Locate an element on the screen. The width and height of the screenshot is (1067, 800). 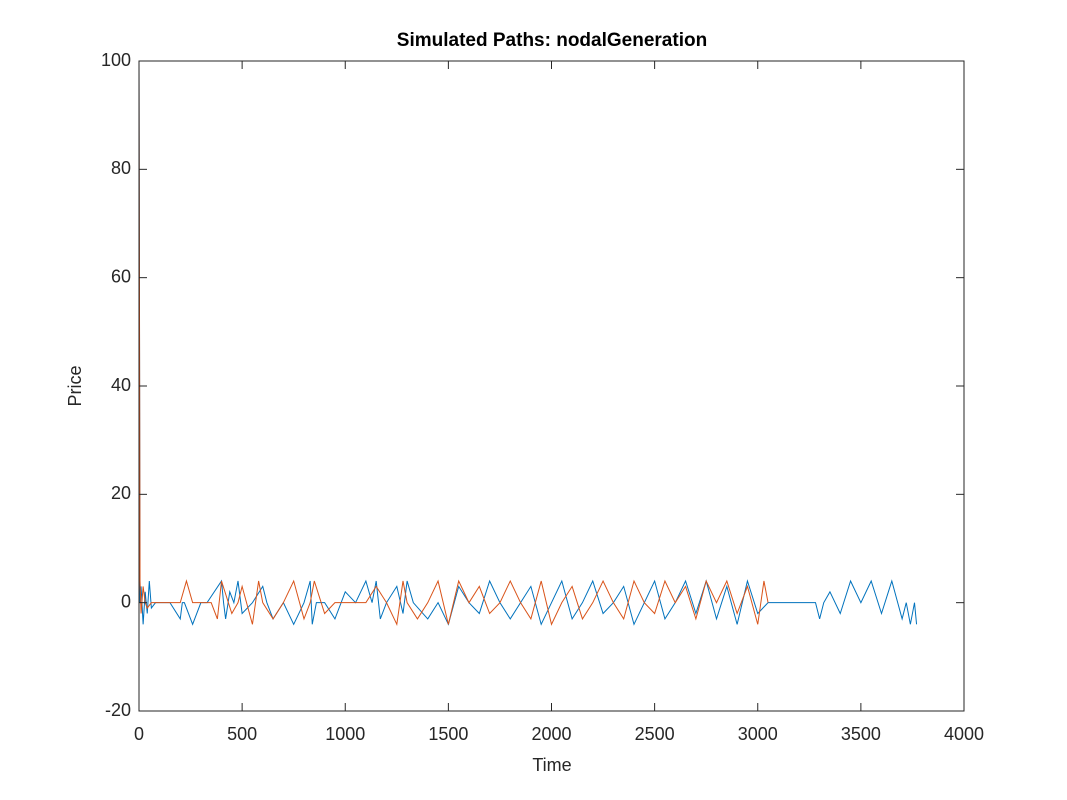
y-tick-label: 40 is located at coordinates (121, 385).